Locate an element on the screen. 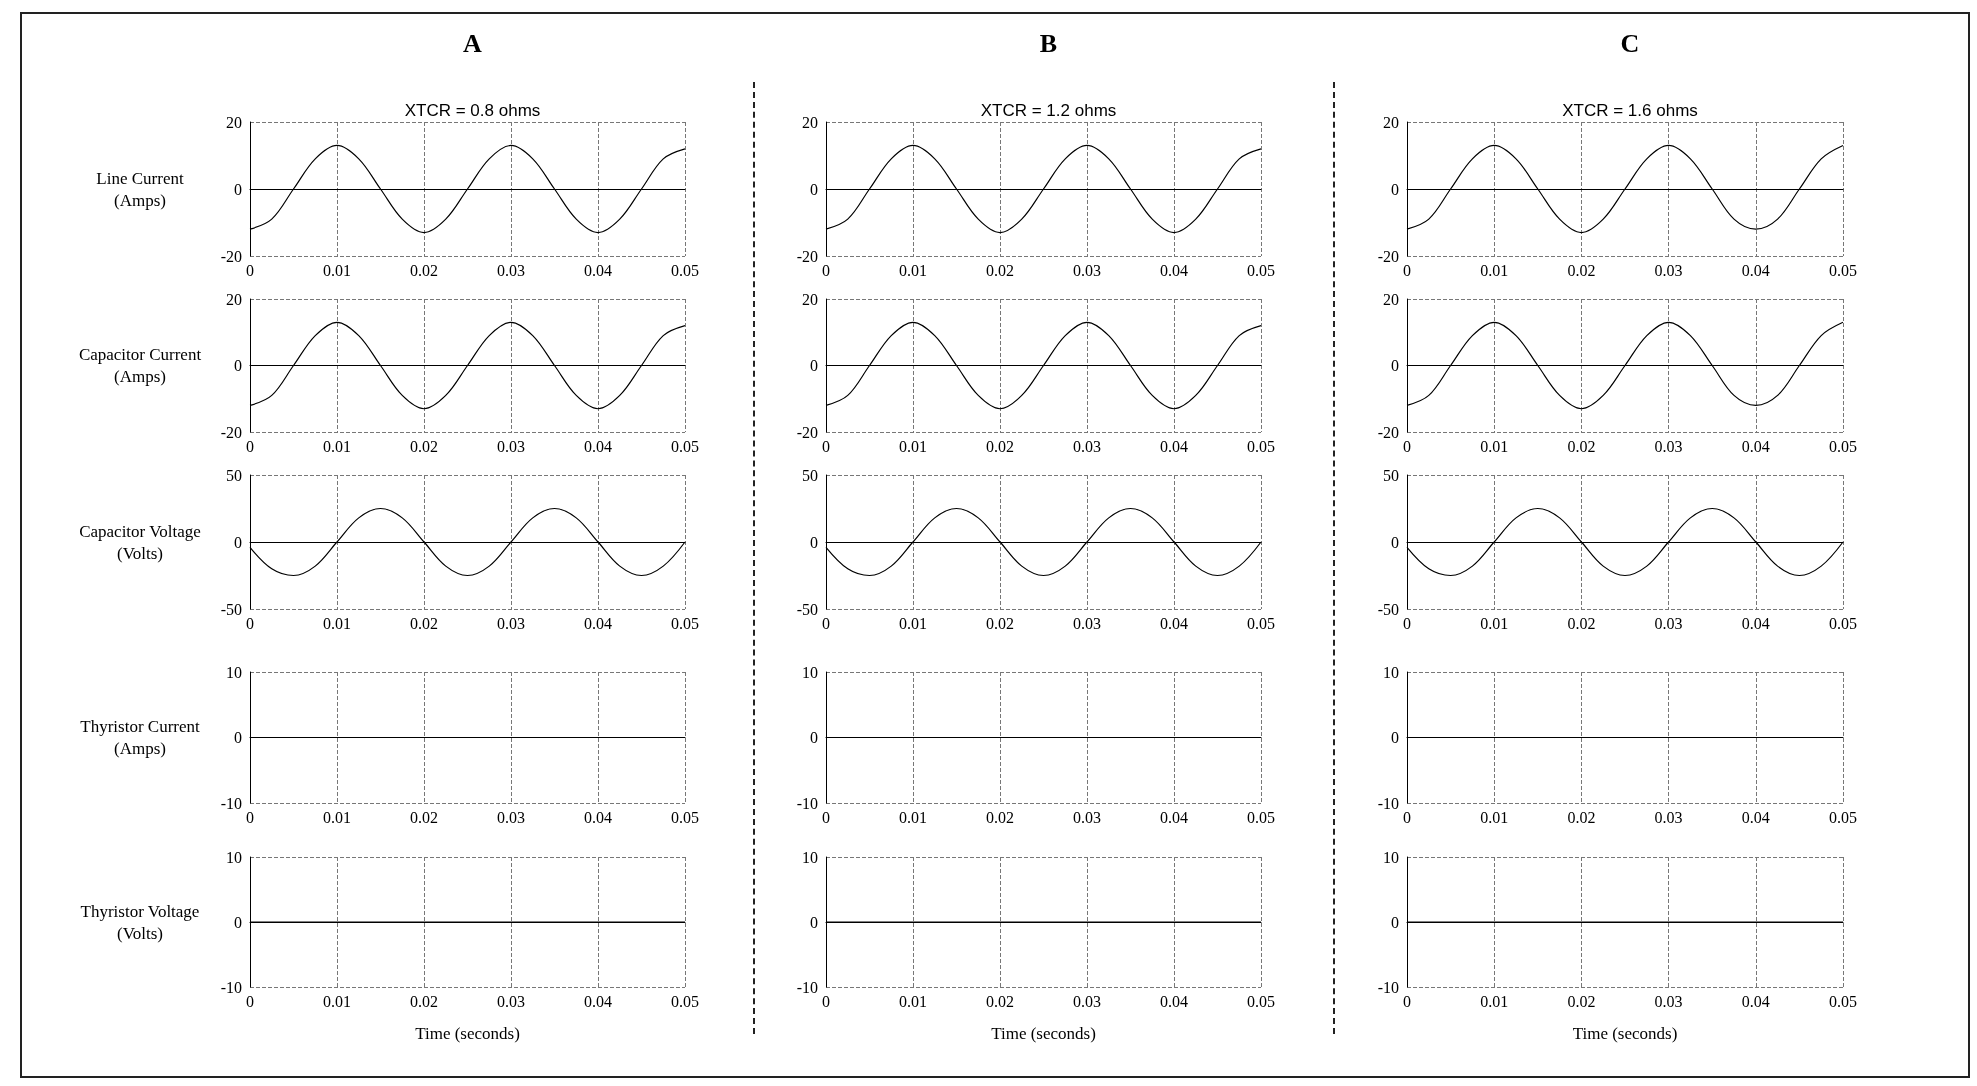 This screenshot has width=1977, height=1086. y-axis-title: Capacitor Voltage (Volts) is located at coordinates (140, 542).